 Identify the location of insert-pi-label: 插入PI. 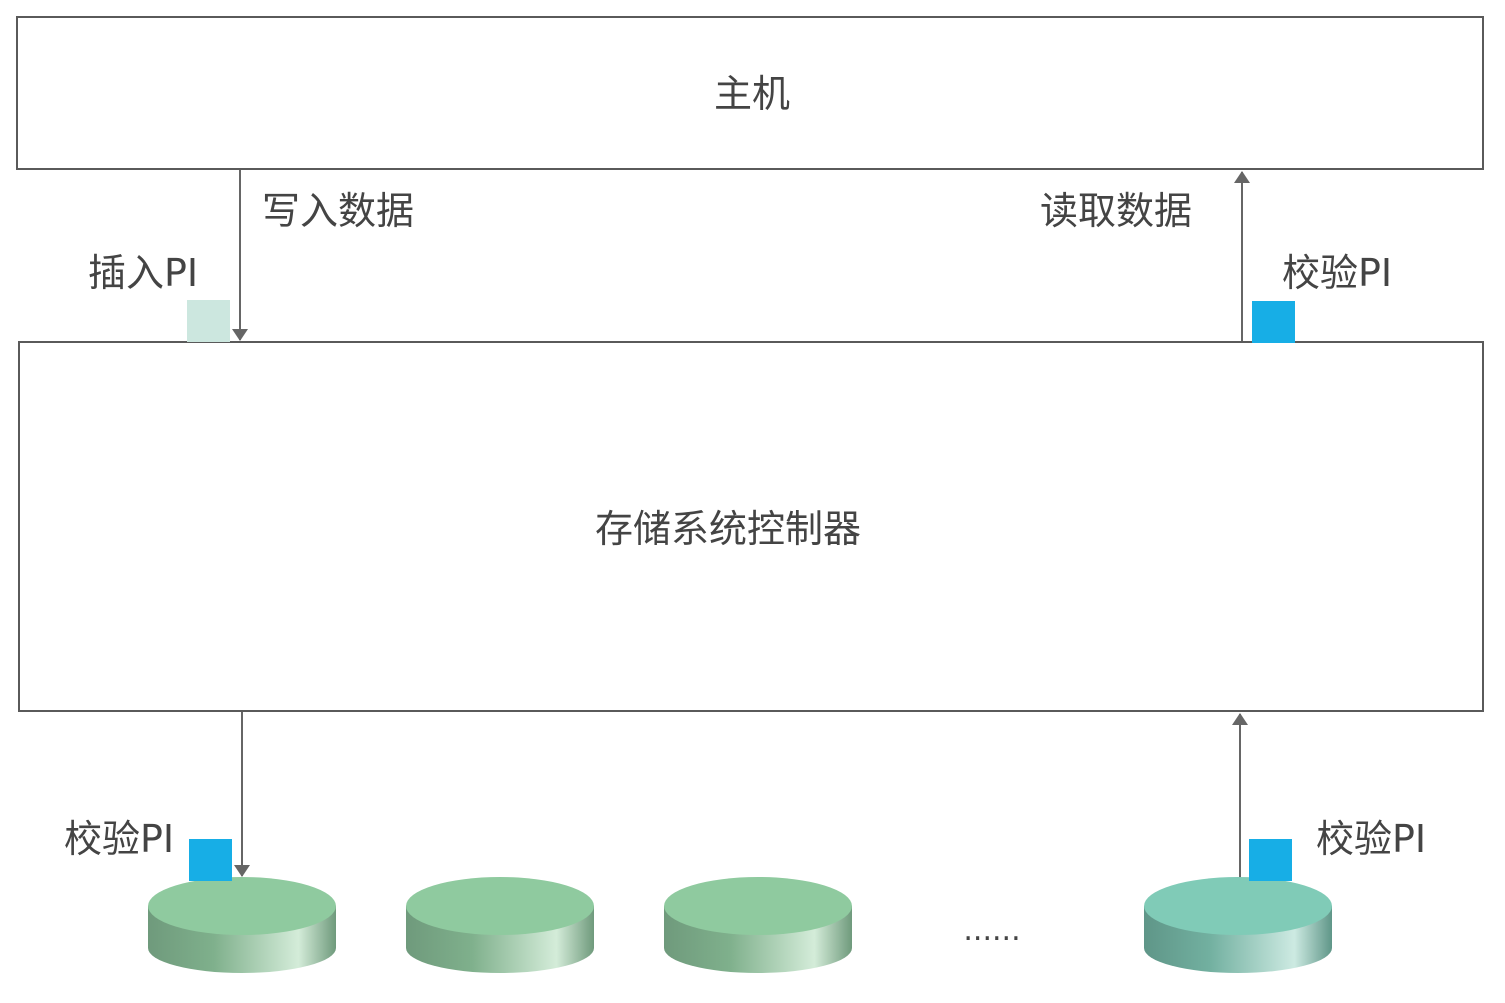
(143, 273).